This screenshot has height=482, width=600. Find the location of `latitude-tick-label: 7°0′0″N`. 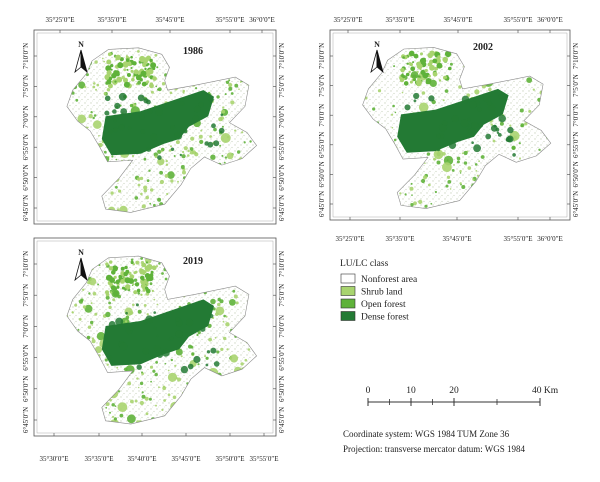

latitude-tick-label: 7°0′0″N is located at coordinates (322, 115).